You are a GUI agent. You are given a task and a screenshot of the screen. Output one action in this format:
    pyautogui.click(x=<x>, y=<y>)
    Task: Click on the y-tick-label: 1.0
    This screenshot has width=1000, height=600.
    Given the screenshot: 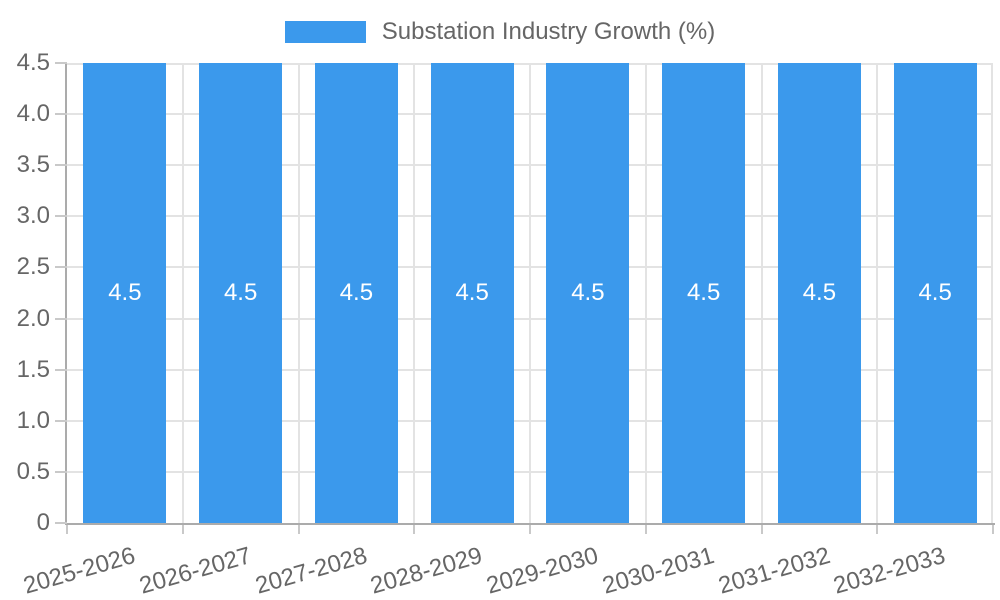 What is the action you would take?
    pyautogui.click(x=33, y=420)
    